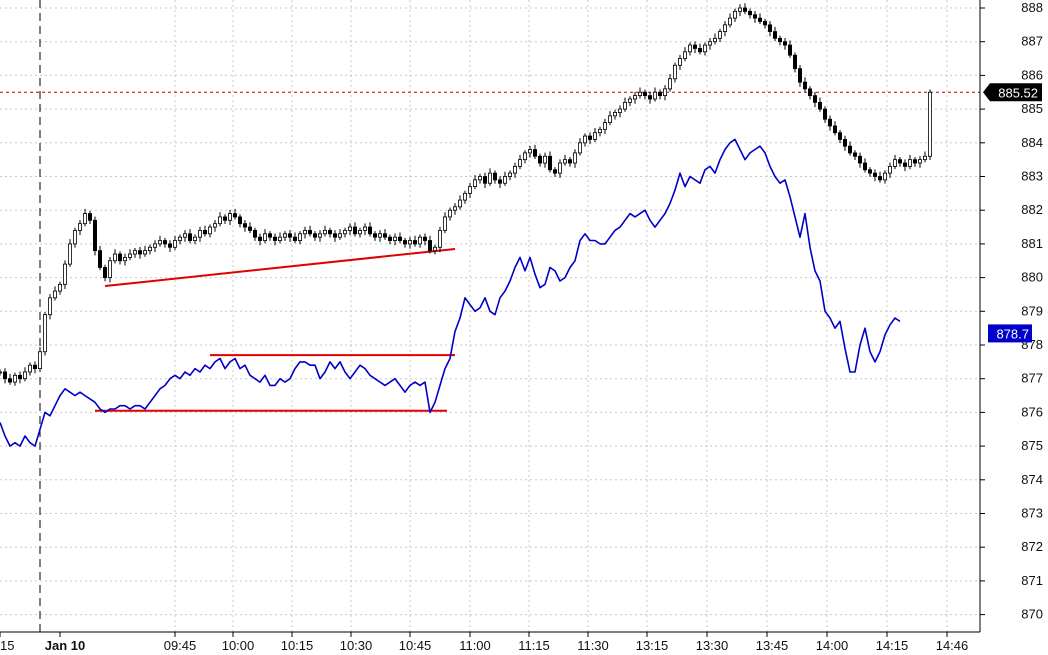 The height and width of the screenshot is (655, 1048). Describe the element at coordinates (1032, 142) in the screenshot. I see `y-tick-label-884: 884` at that location.